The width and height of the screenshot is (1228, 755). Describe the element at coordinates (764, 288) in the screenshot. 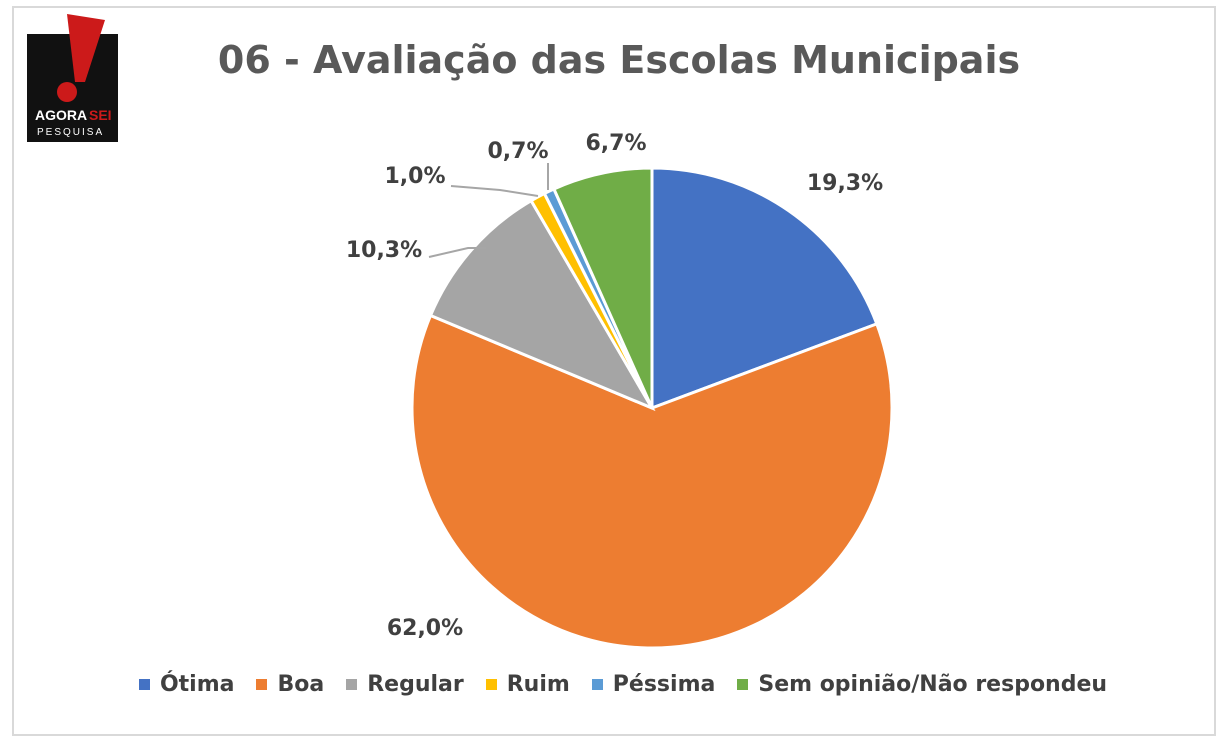

I see `pie-slice-otima` at that location.